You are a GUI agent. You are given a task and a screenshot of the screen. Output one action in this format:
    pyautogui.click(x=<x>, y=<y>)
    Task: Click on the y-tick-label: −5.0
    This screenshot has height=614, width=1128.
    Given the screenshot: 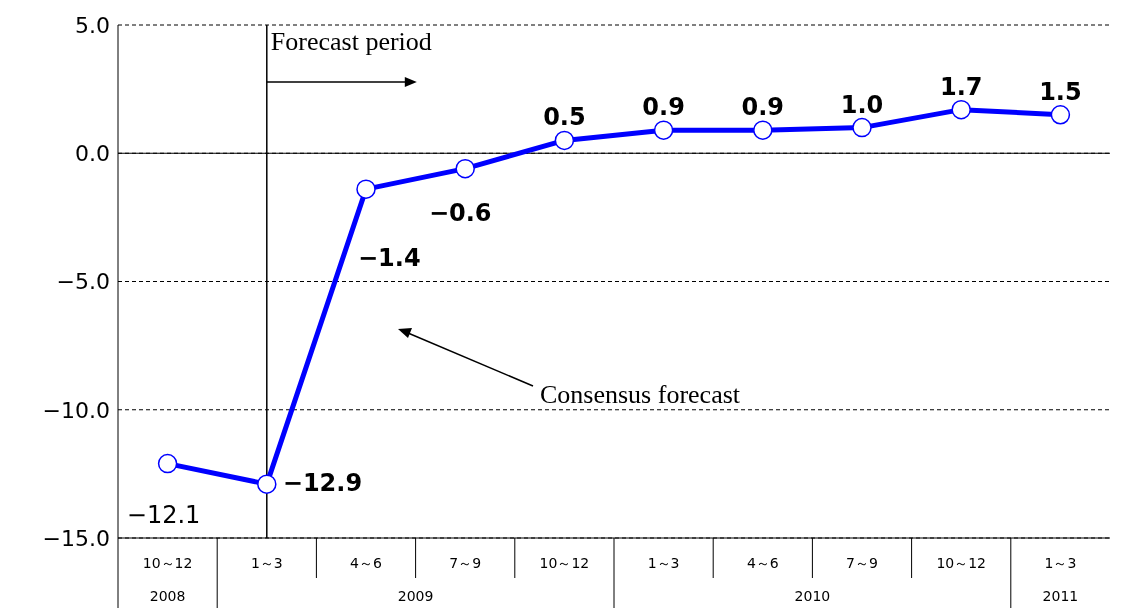 What is the action you would take?
    pyautogui.click(x=83, y=282)
    